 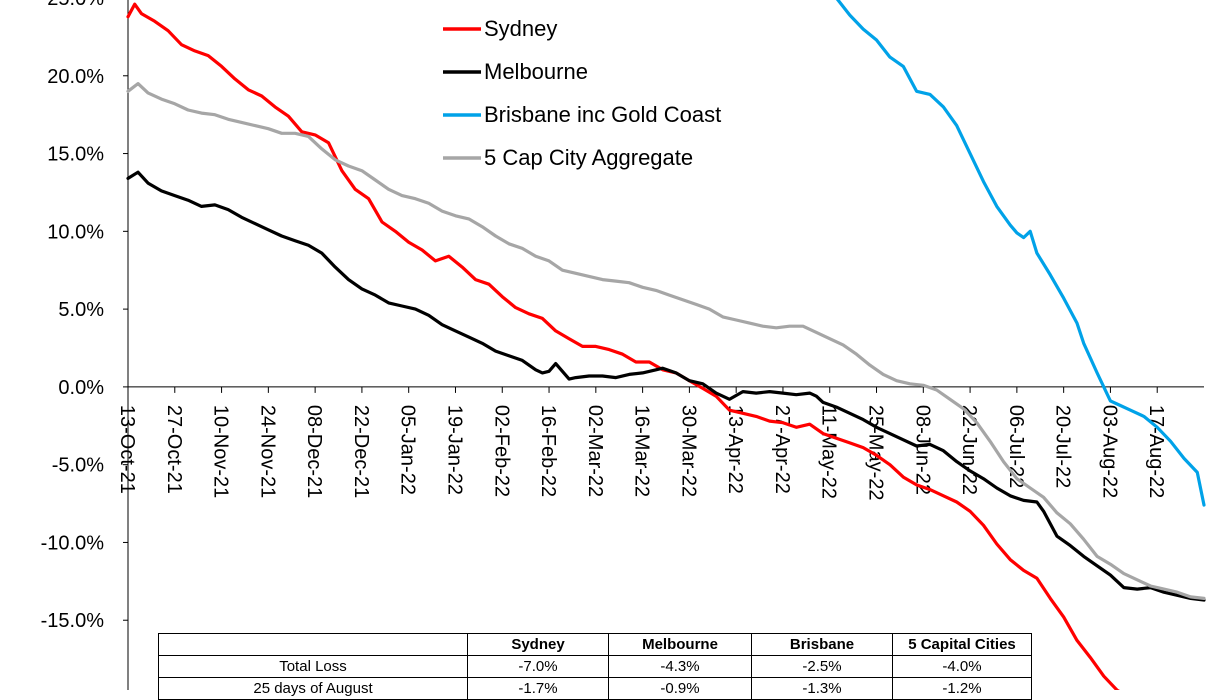 What do you see at coordinates (548, 451) in the screenshot?
I see `x-tick-label: 16-Feb-22` at bounding box center [548, 451].